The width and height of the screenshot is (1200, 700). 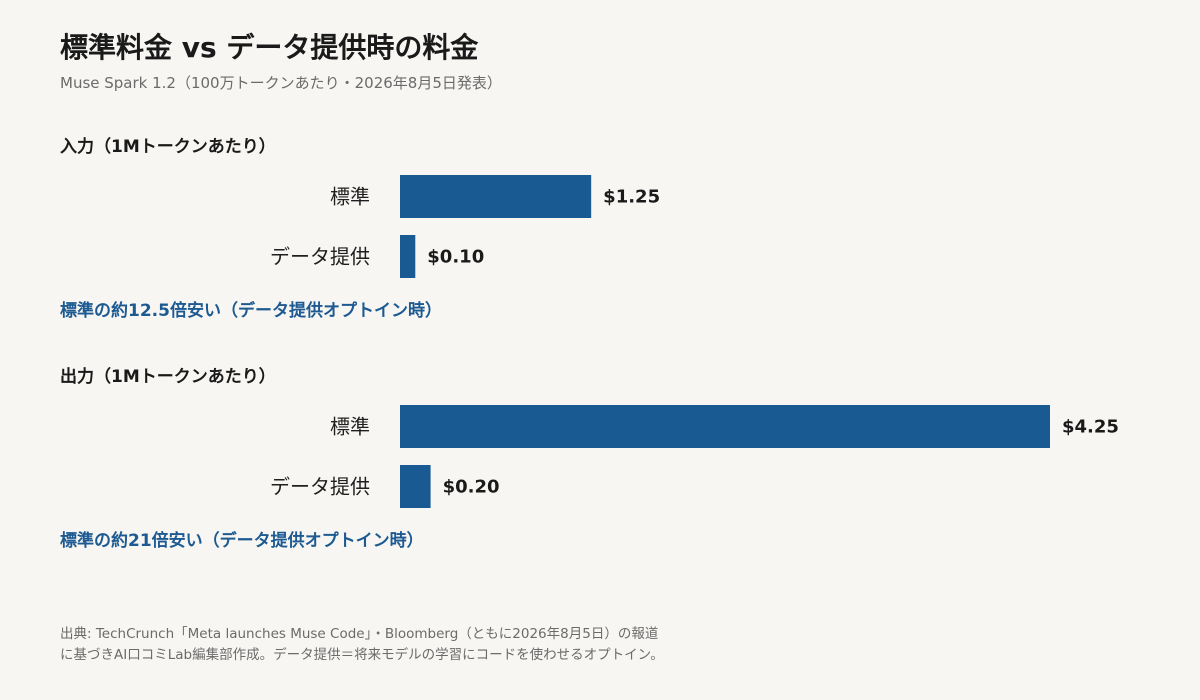 What do you see at coordinates (455, 257) in the screenshot?
I see `input-data-provided-value-label: $0.10` at bounding box center [455, 257].